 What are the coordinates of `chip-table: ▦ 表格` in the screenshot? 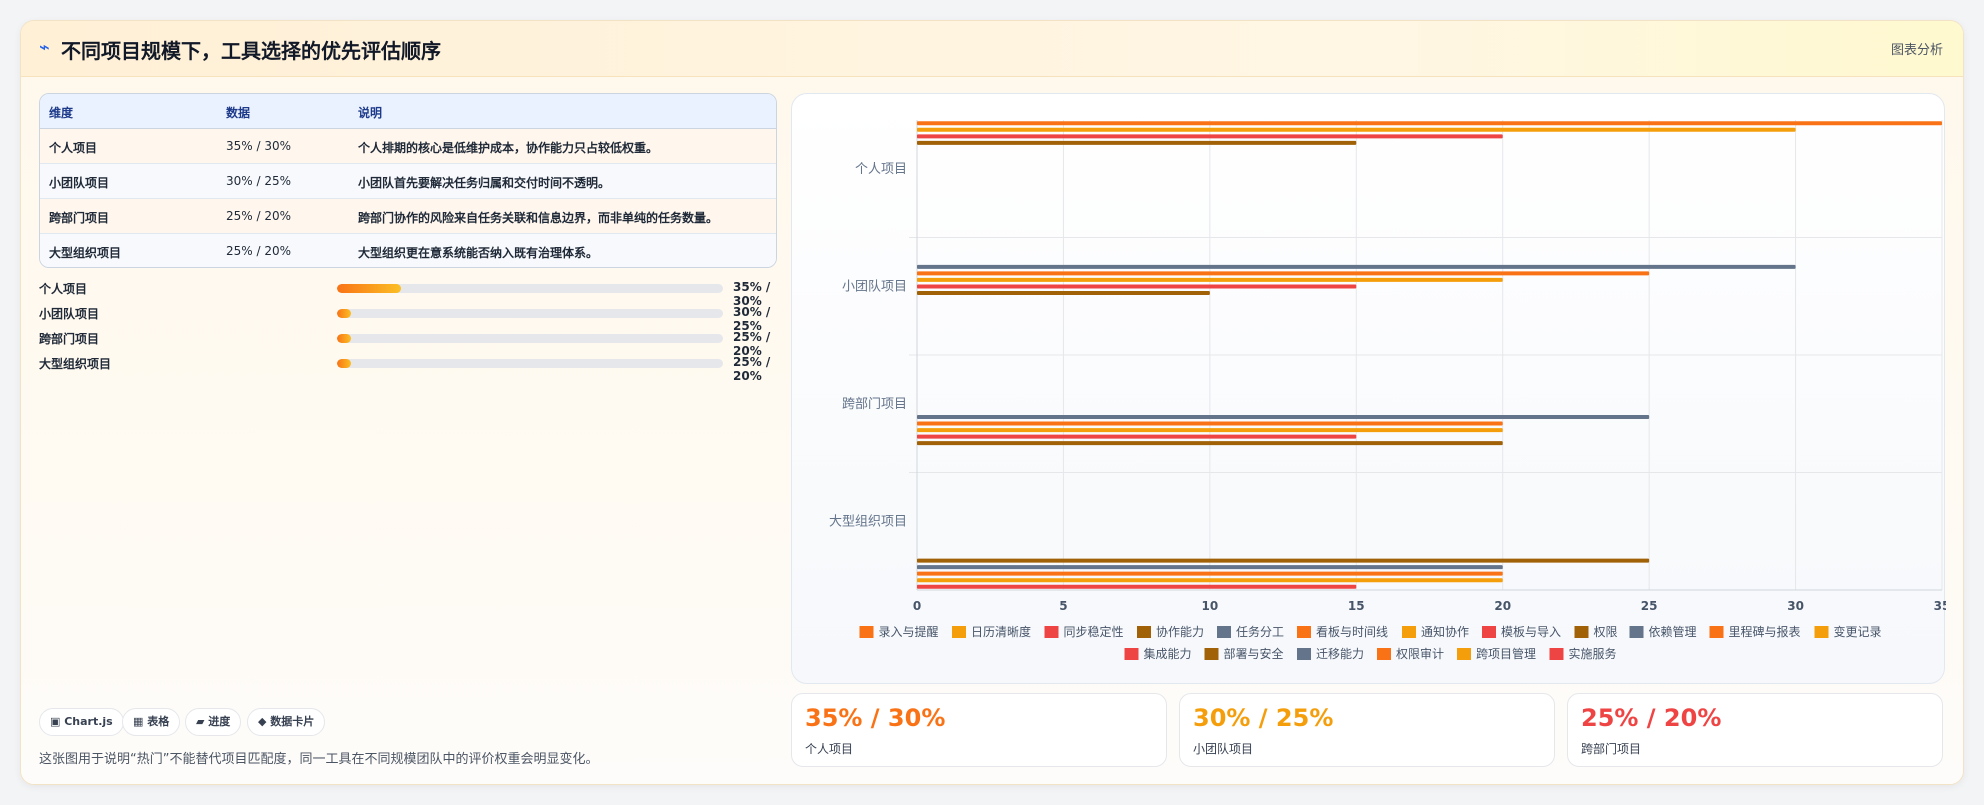 It's located at (151, 722).